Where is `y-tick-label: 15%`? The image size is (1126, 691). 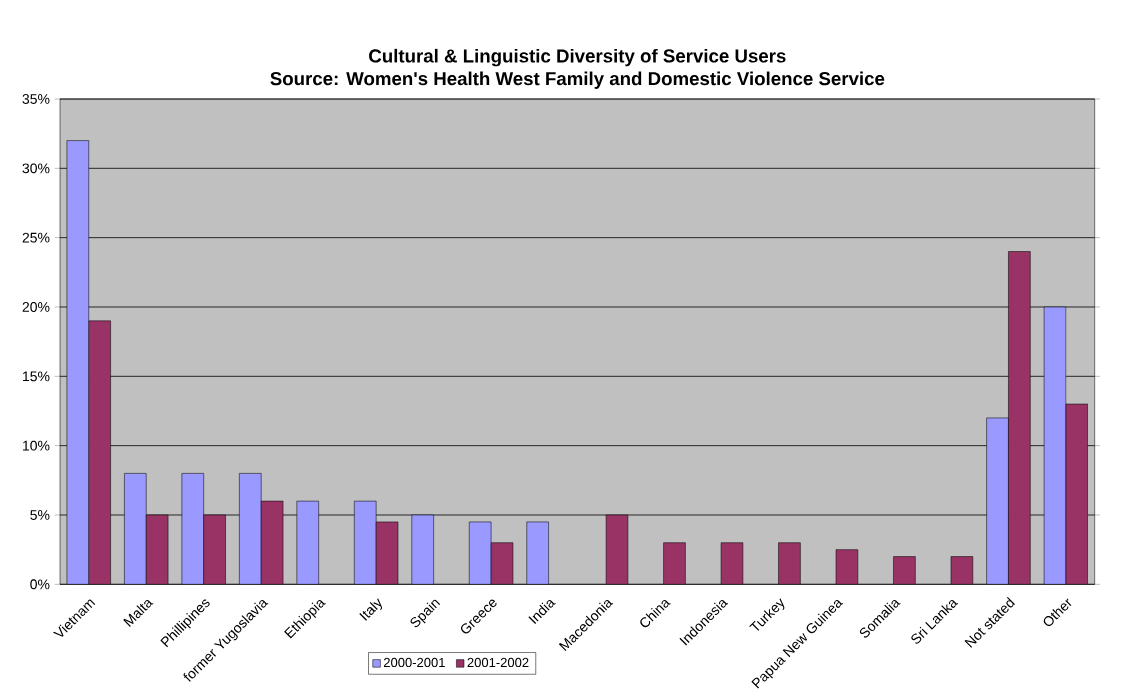 y-tick-label: 15% is located at coordinates (36, 376).